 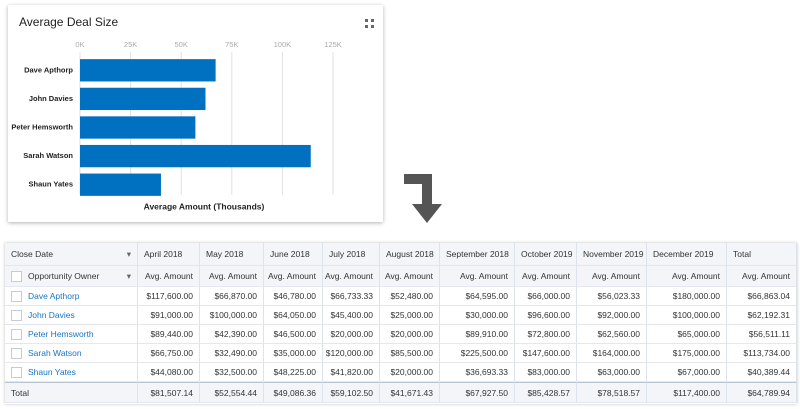 What do you see at coordinates (546, 315) in the screenshot?
I see `table-cell: $96,600.00` at bounding box center [546, 315].